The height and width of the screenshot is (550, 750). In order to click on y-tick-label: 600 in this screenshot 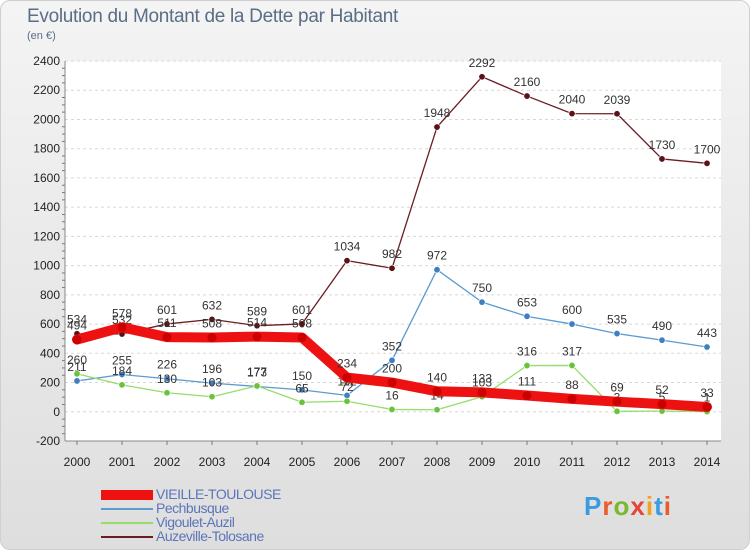, I will do `click(50, 324)`.